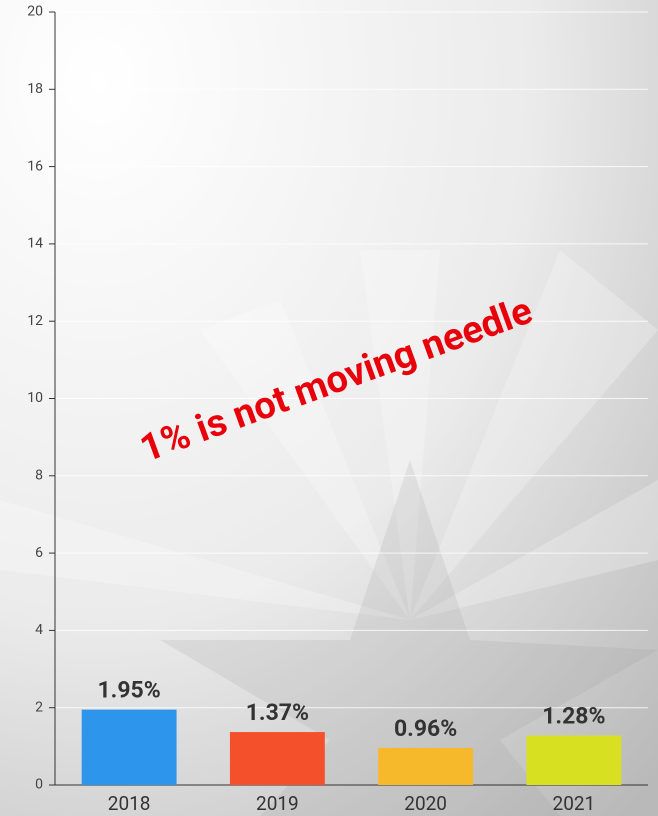  What do you see at coordinates (277, 712) in the screenshot?
I see `value-label: 1.37%` at bounding box center [277, 712].